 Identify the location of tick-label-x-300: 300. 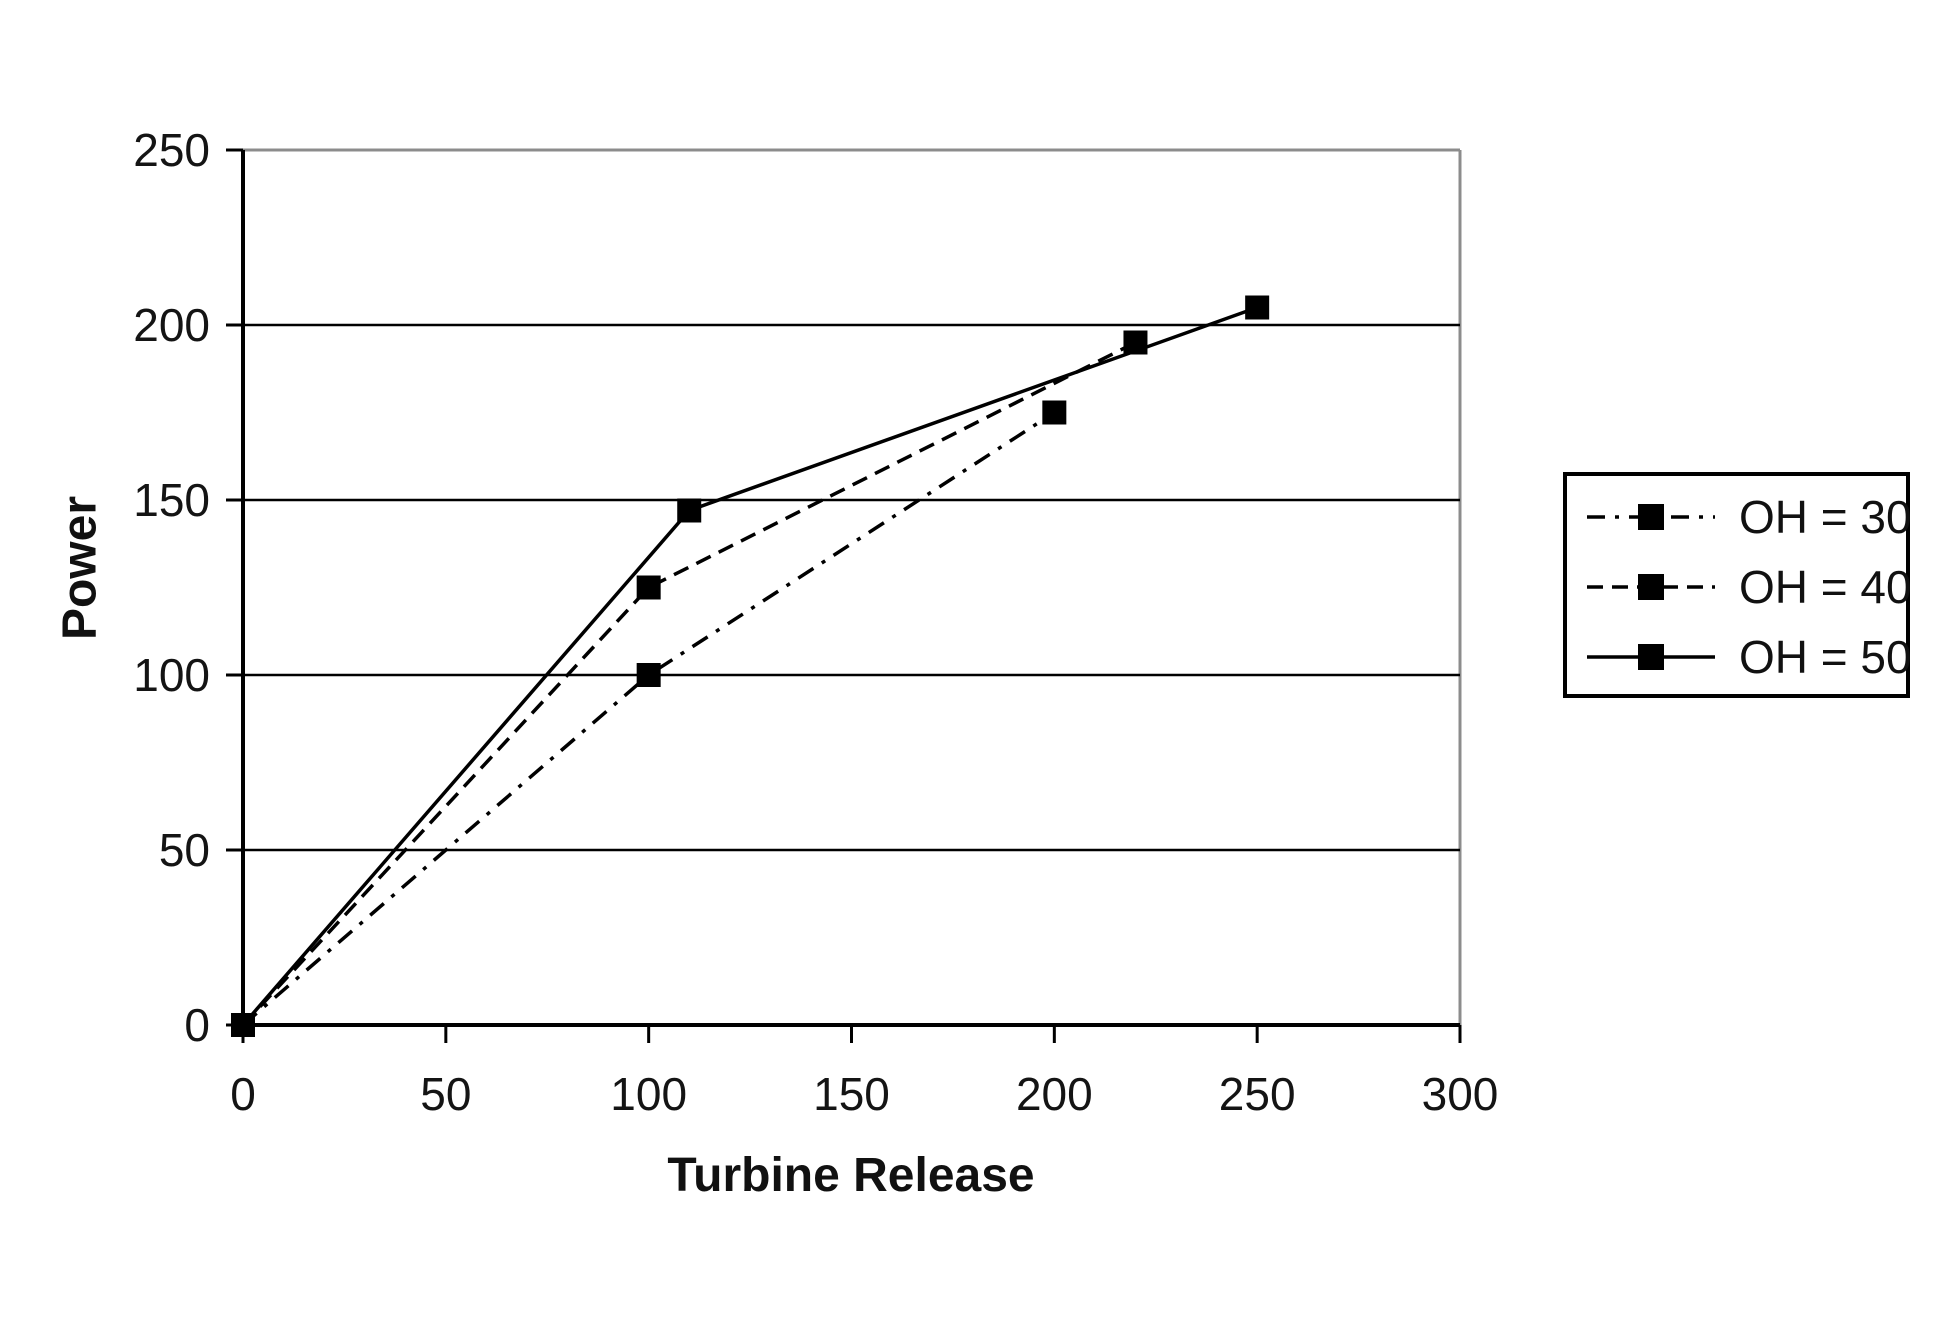
(1460, 1094).